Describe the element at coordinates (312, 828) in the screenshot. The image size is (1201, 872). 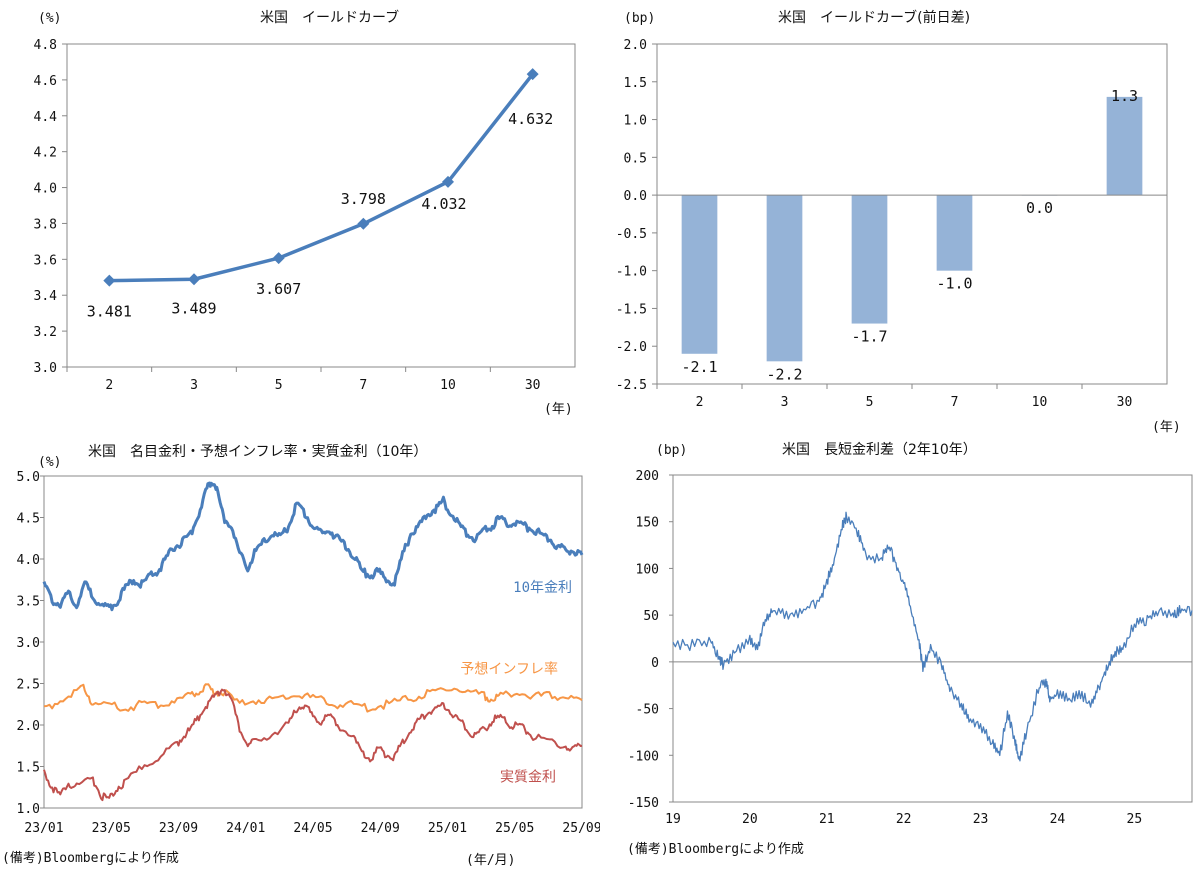
I see `x-tick-label: 24/05` at that location.